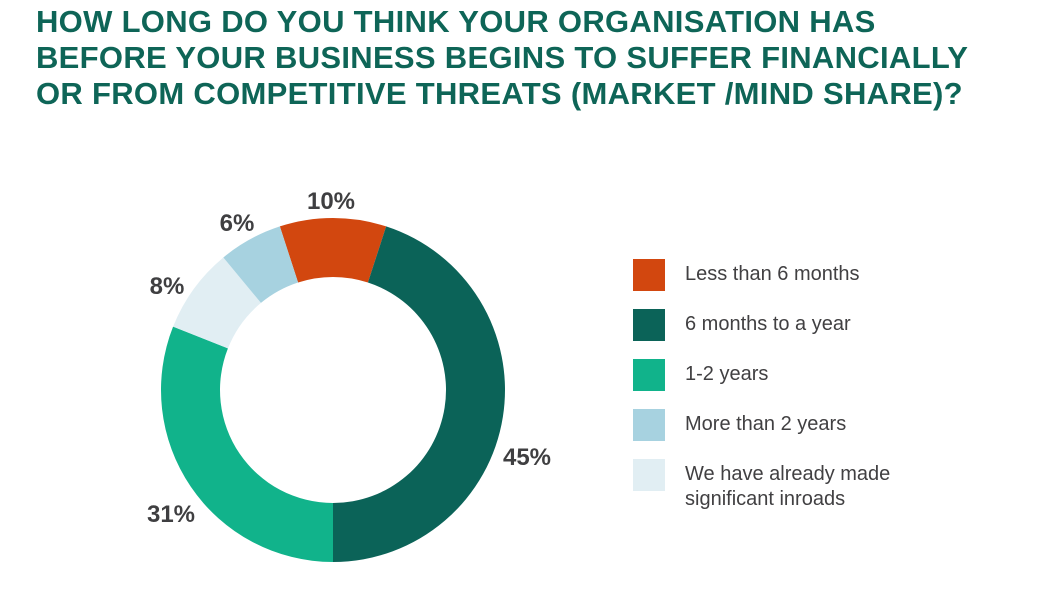 The image size is (1050, 600). What do you see at coordinates (331, 201) in the screenshot?
I see `slice-value-label-less-than-6-months: 10%` at bounding box center [331, 201].